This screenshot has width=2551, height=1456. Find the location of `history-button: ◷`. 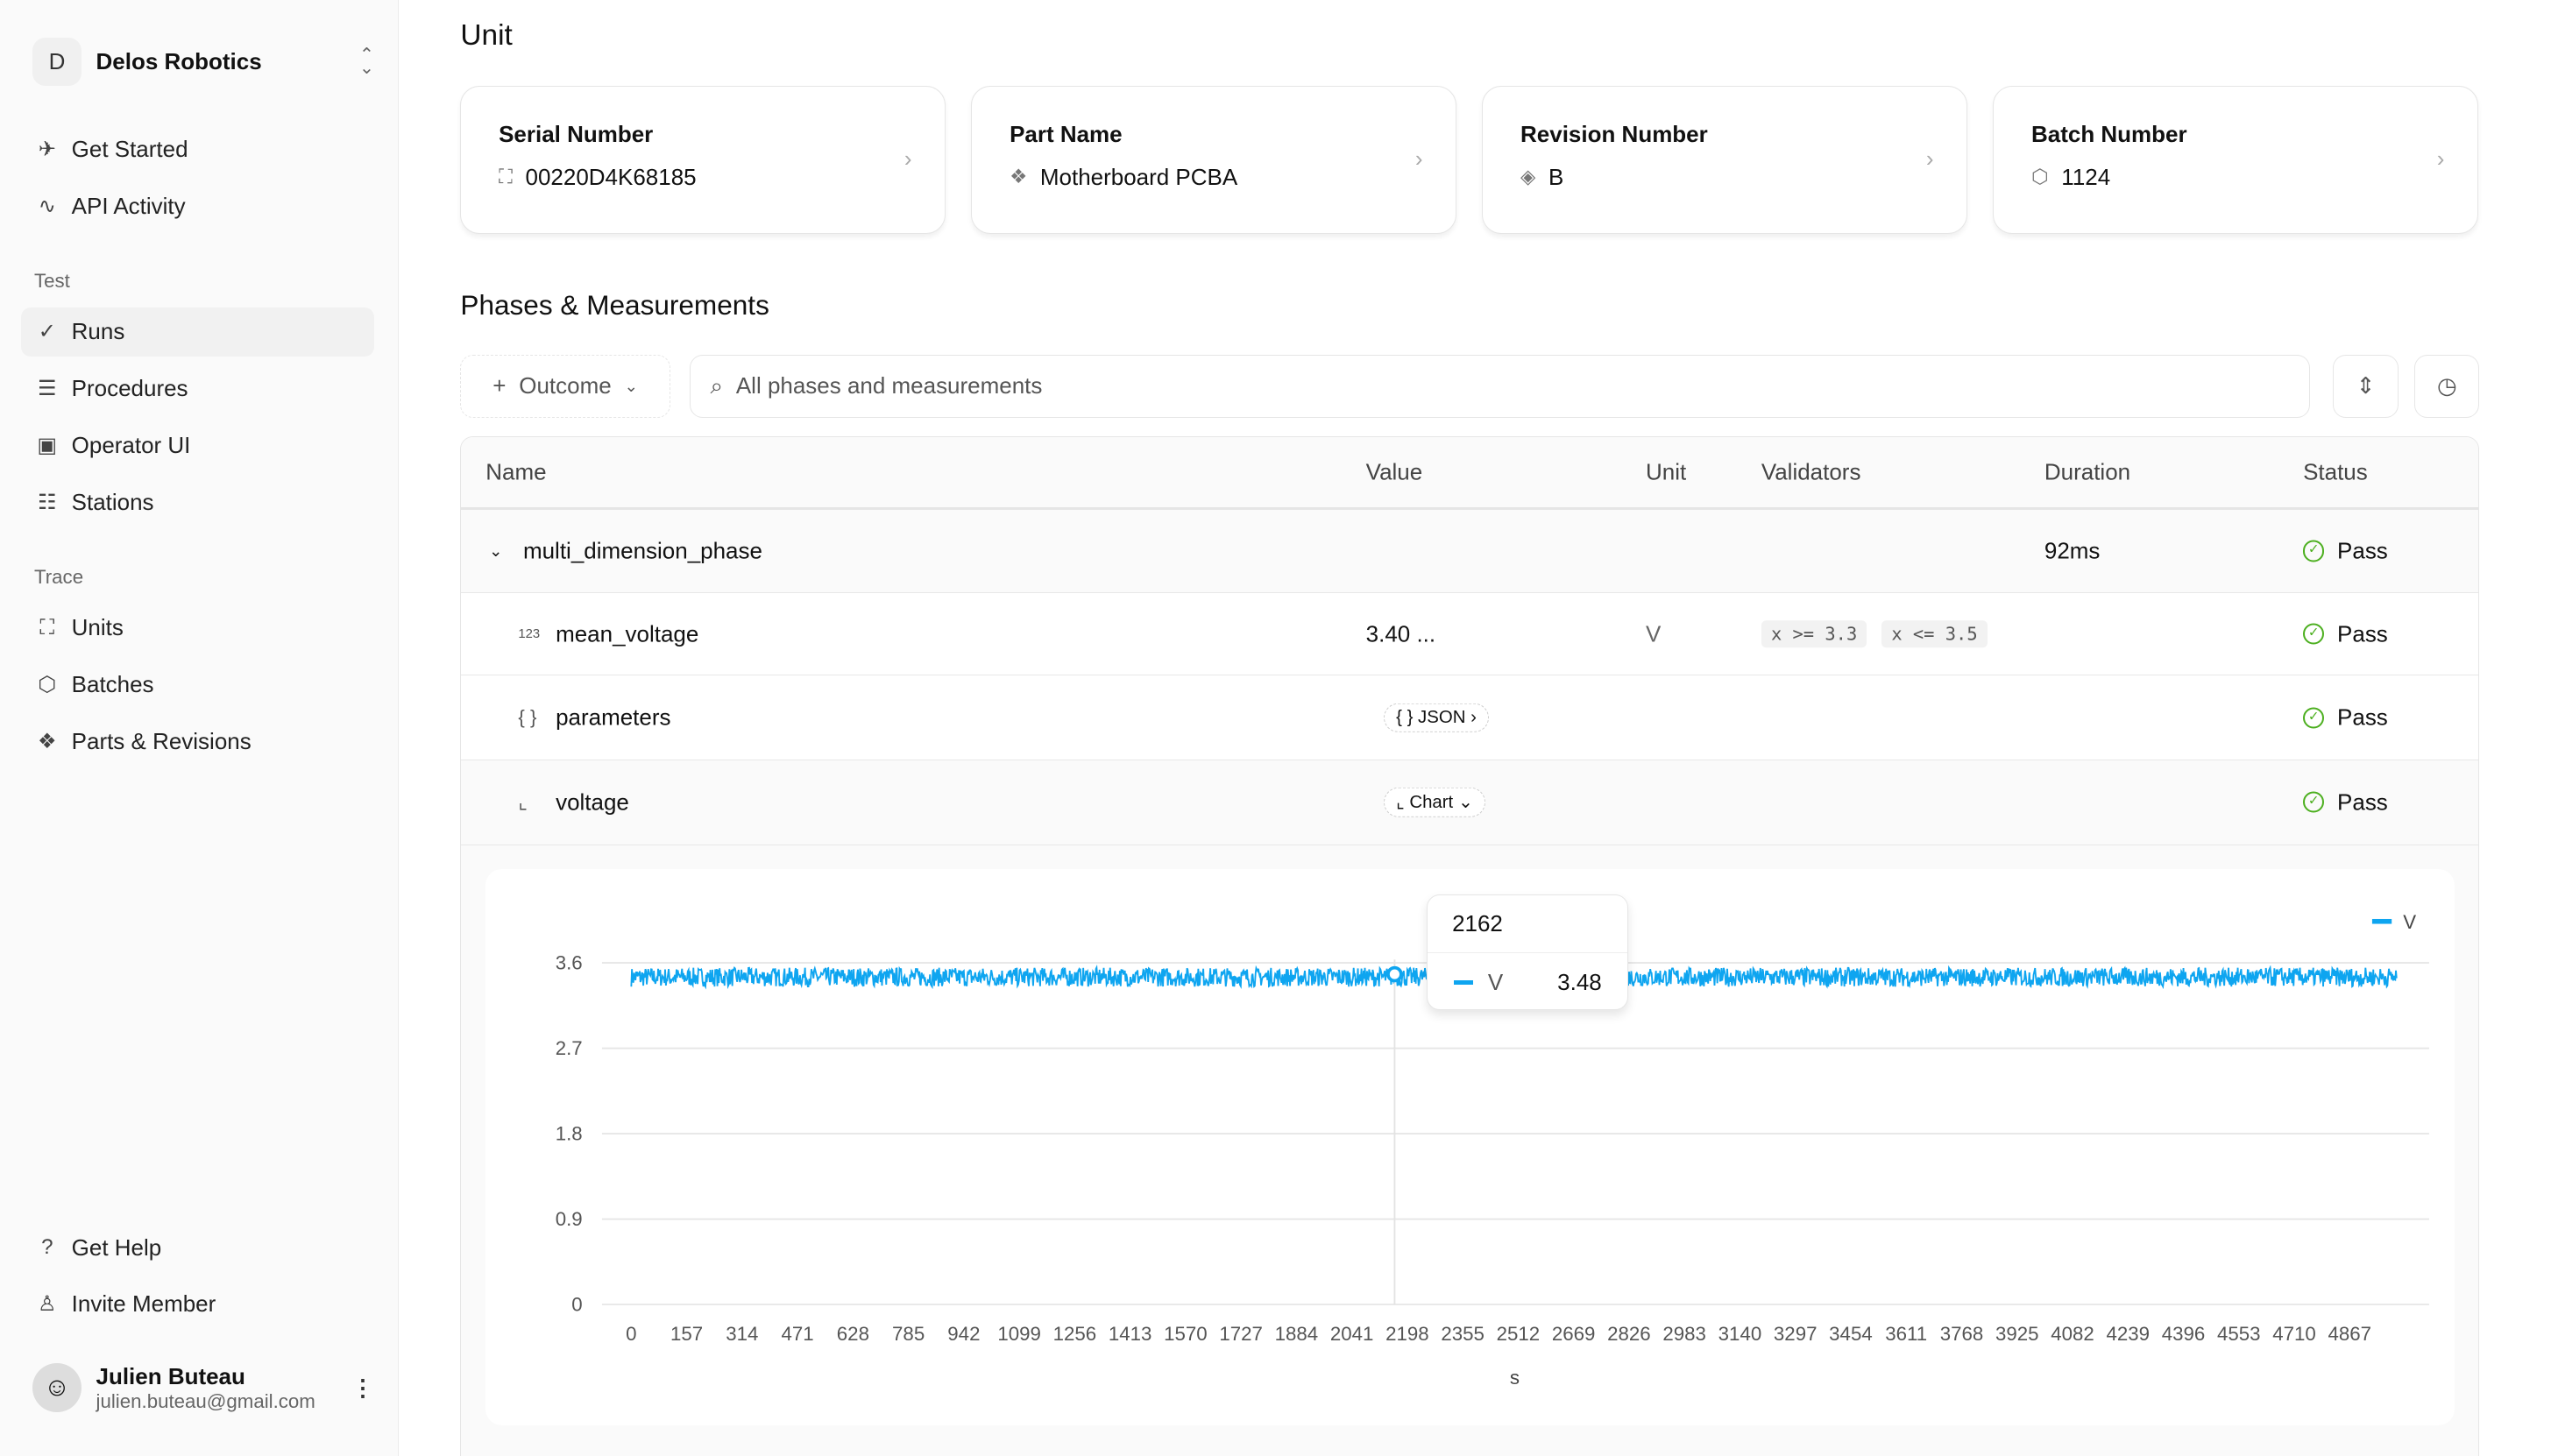

history-button: ◷ is located at coordinates (2447, 386).